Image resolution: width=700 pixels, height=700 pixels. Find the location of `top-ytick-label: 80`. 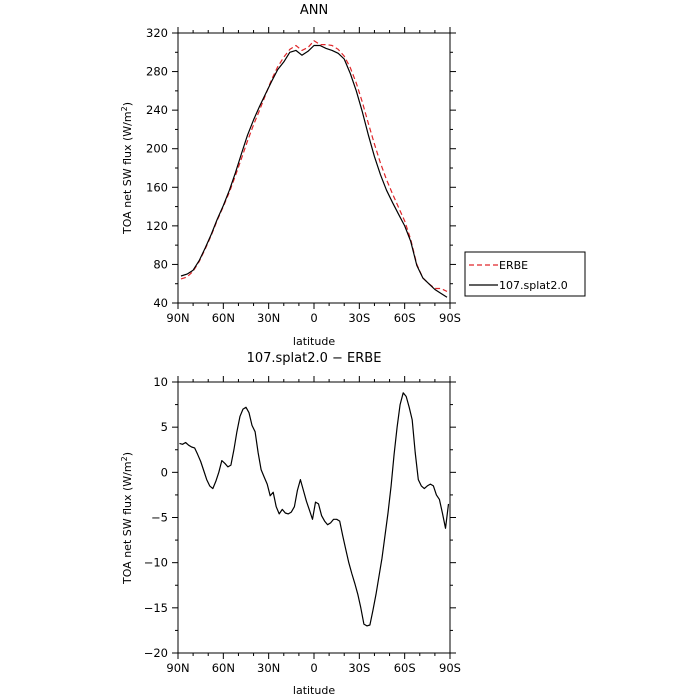

top-ytick-label: 80 is located at coordinates (160, 264).